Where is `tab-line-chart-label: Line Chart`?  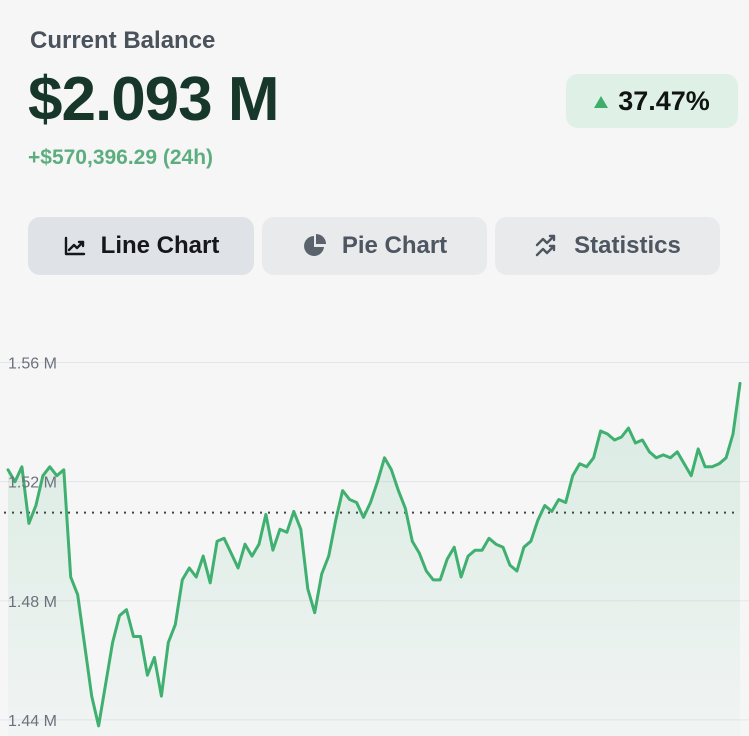 tab-line-chart-label: Line Chart is located at coordinates (160, 245).